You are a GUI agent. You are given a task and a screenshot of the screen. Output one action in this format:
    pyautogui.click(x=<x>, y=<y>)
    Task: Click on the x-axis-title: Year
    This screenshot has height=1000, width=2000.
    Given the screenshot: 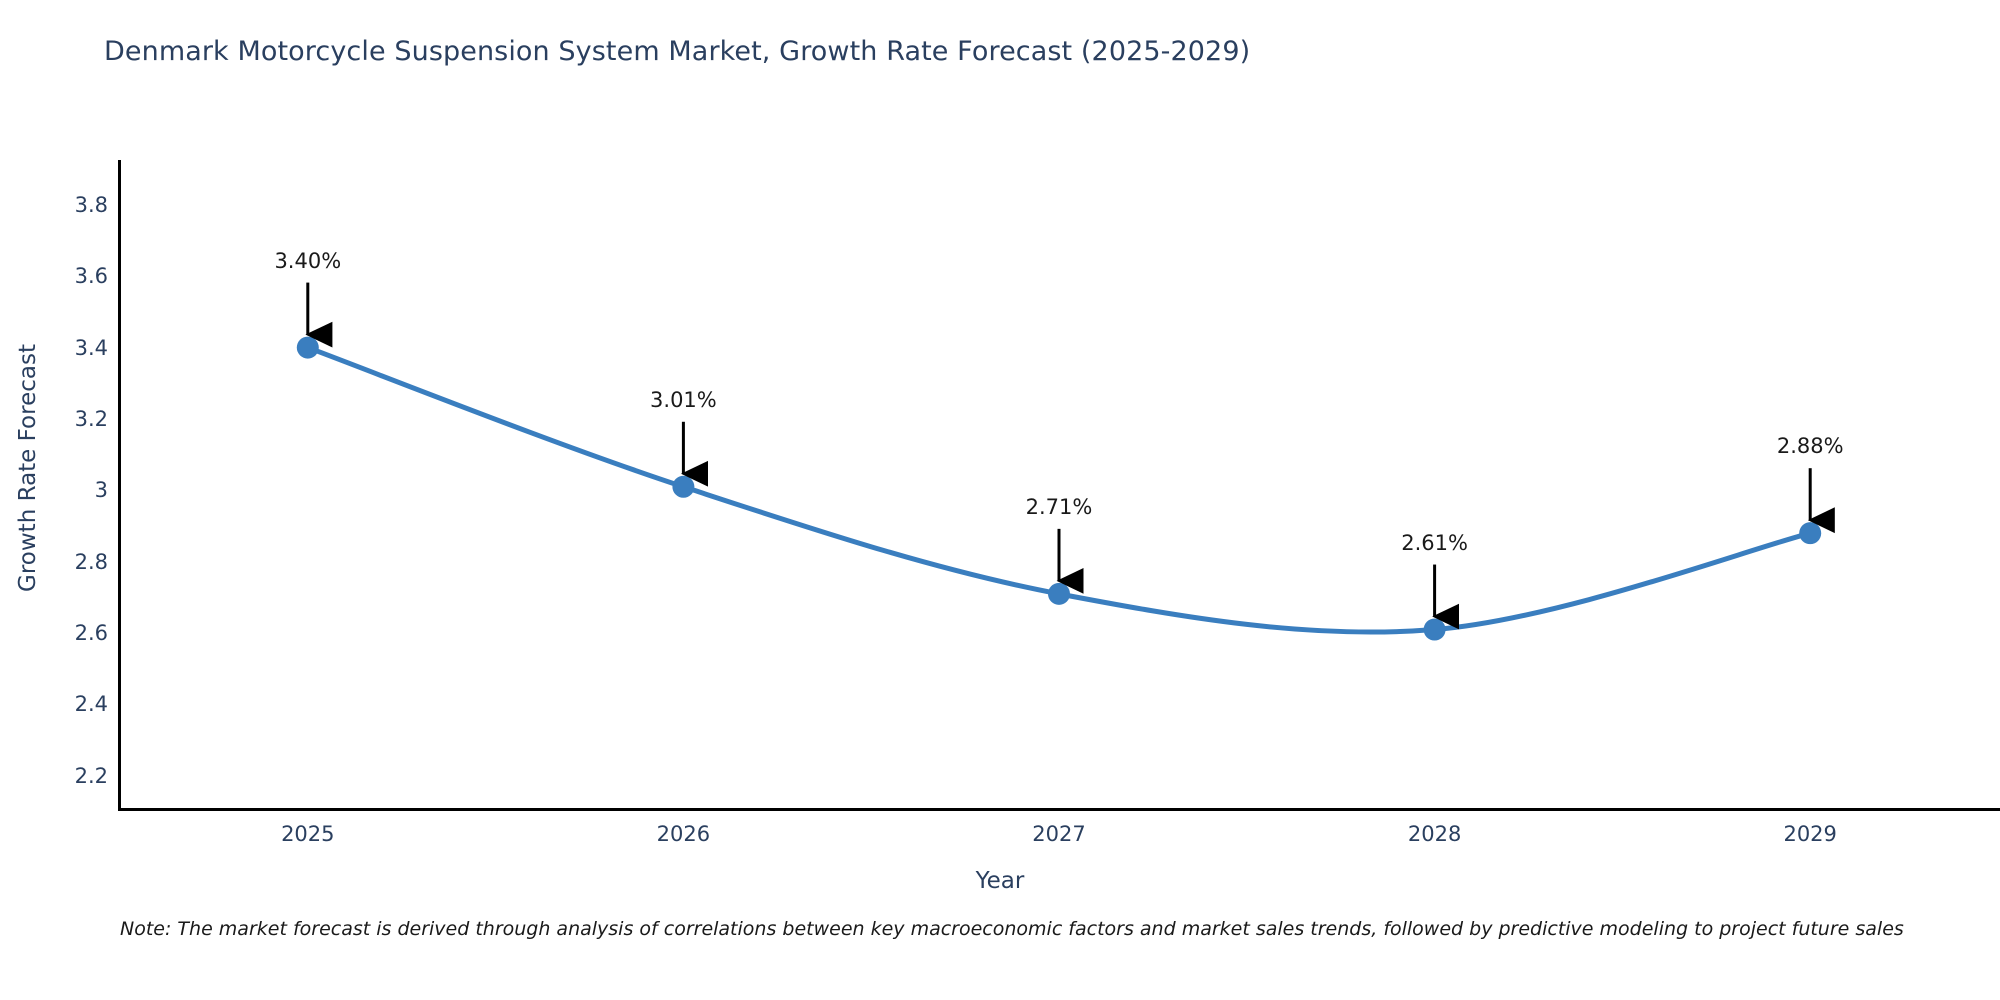 What is the action you would take?
    pyautogui.click(x=1000, y=881)
    